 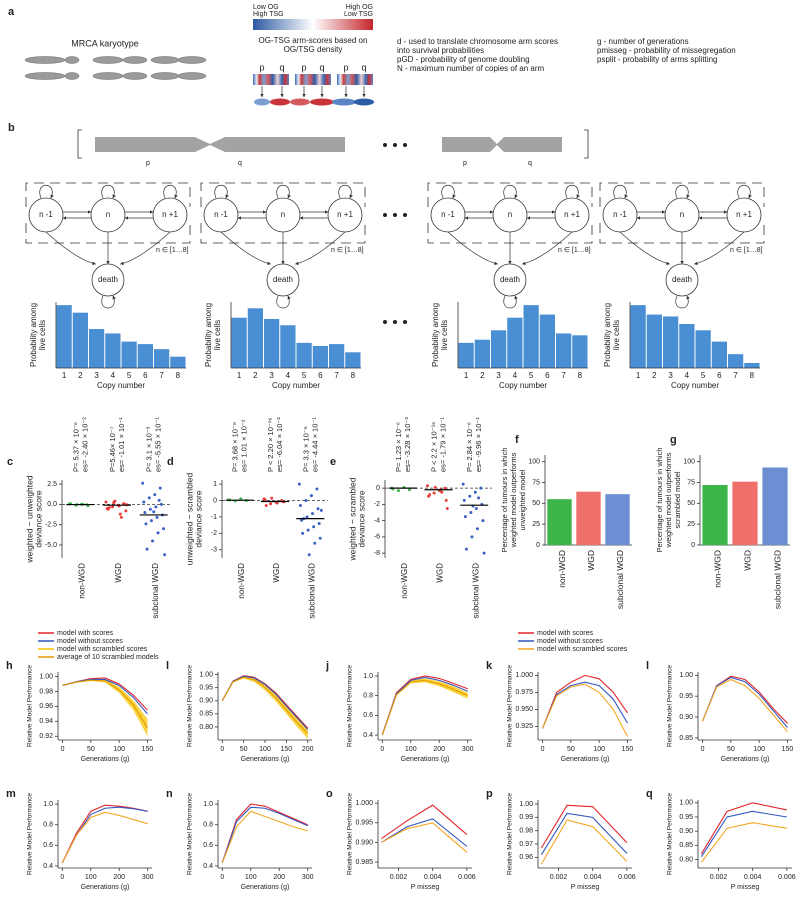 I want to click on panel-label: b, so click(x=11, y=128).